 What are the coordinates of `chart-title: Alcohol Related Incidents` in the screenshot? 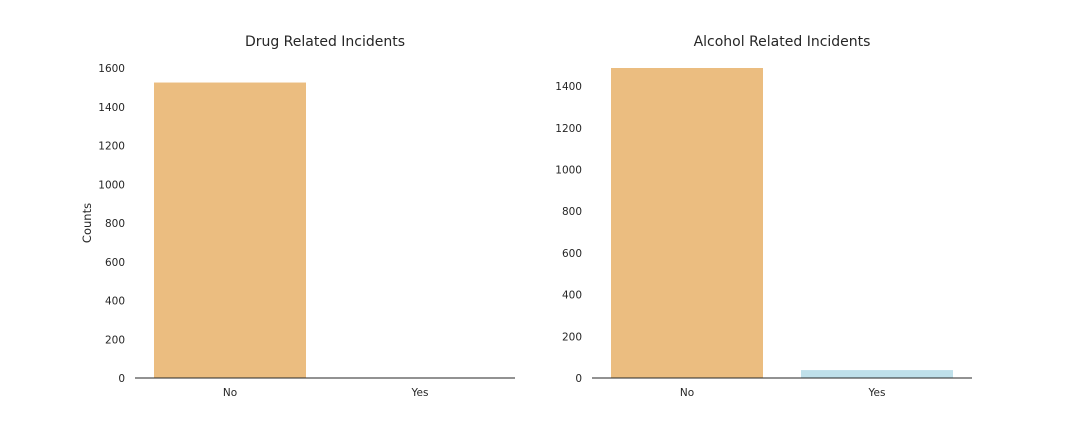 It's located at (782, 42).